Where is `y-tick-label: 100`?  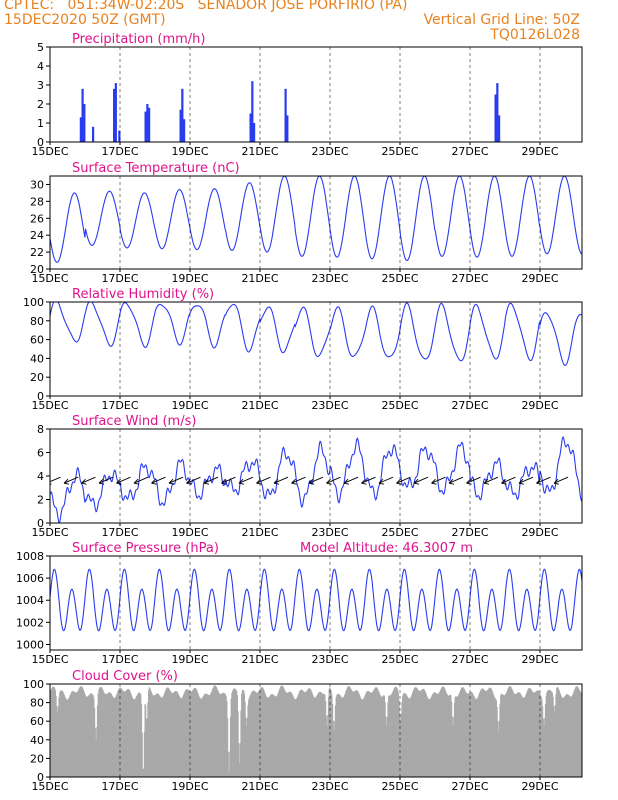 y-tick-label: 100 is located at coordinates (33, 684).